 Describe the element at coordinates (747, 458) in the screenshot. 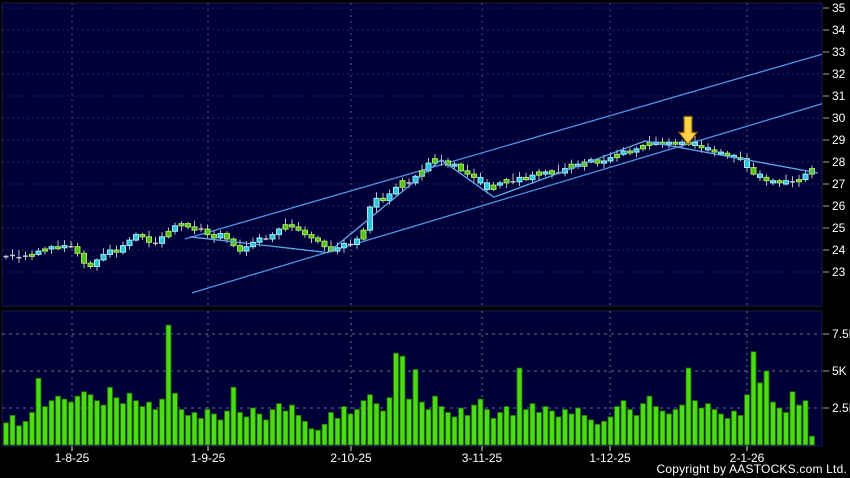

I see `date-tick-label: 2-1-26` at that location.